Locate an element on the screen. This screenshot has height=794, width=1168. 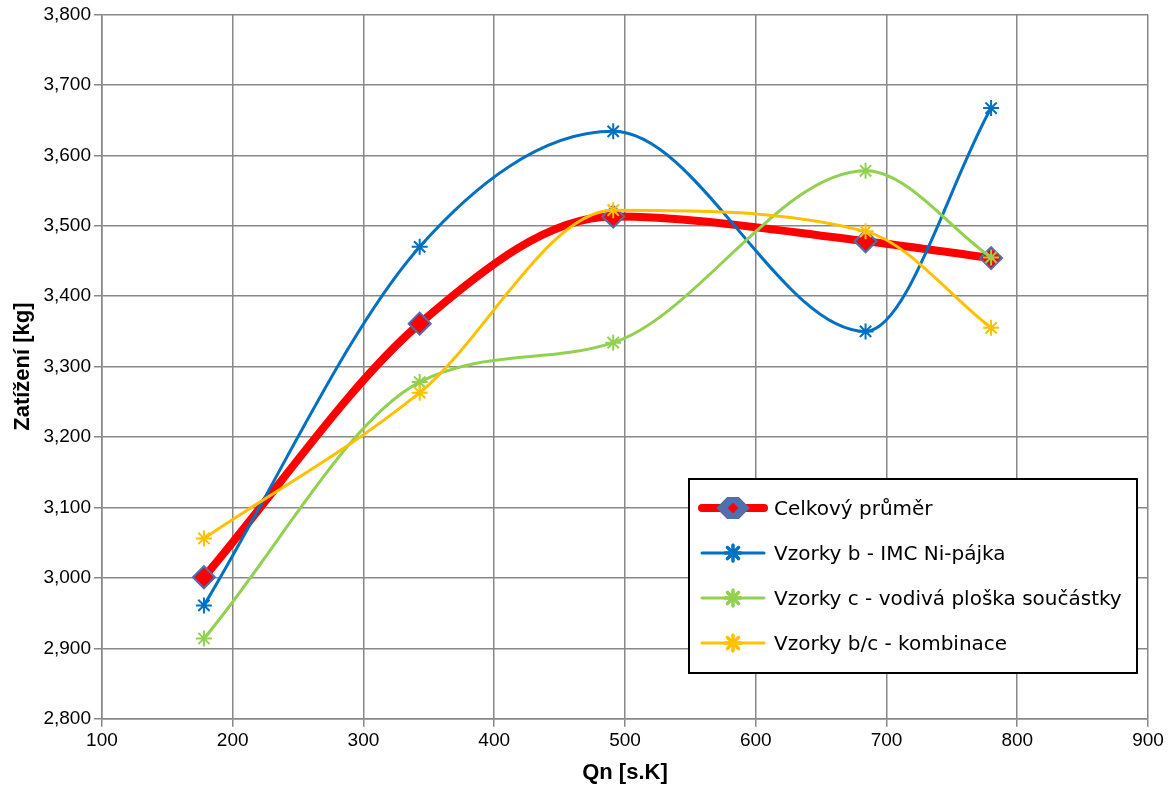
y-tick-label: 2,800 is located at coordinates (67, 718).